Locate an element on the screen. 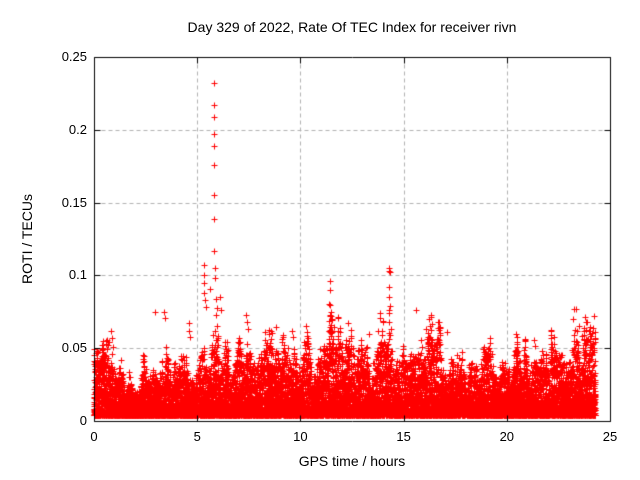 This screenshot has width=640, height=480. x-axis-label: GPS time / hours is located at coordinates (352, 461).